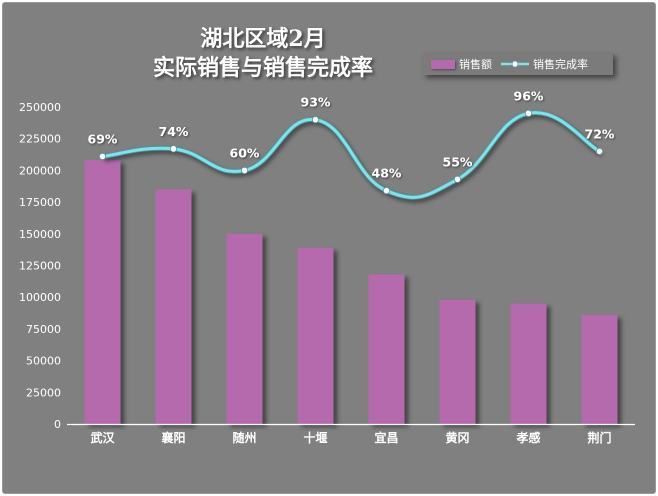  I want to click on legend: 销售额 销售完成率, so click(518, 64).